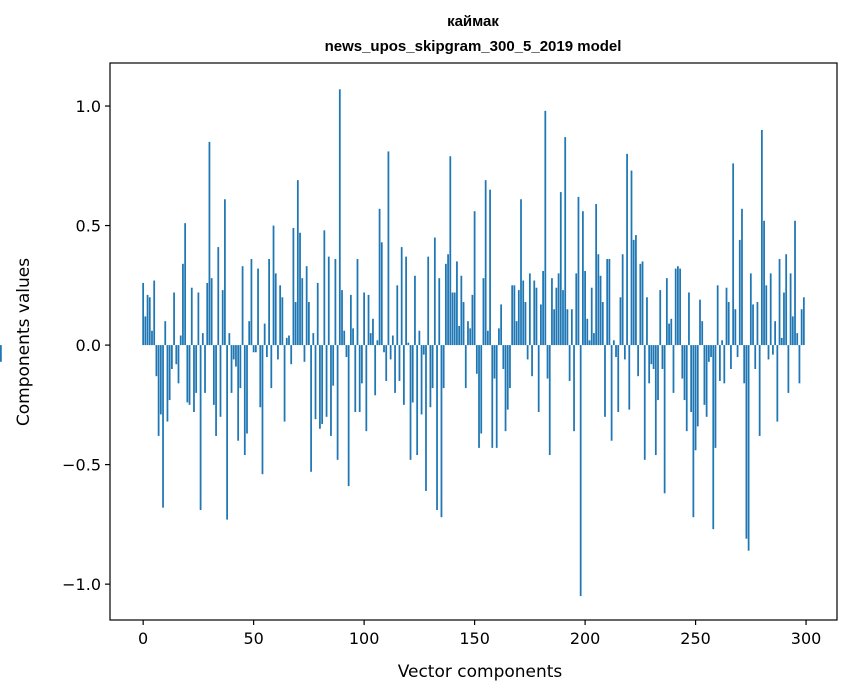 The image size is (867, 696). Describe the element at coordinates (473, 46) in the screenshot. I see `chart-subtitle: news_upos_skipgram_300_5_2019 model` at that location.